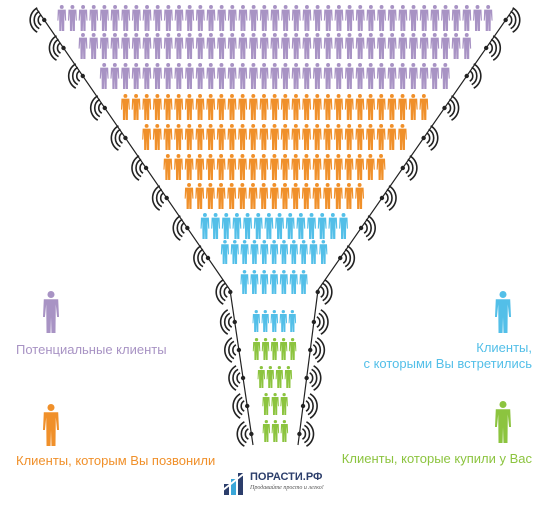  Describe the element at coordinates (447, 363) in the screenshot. I see `legend-met-label-line2: с которыми Вы встретились` at that location.